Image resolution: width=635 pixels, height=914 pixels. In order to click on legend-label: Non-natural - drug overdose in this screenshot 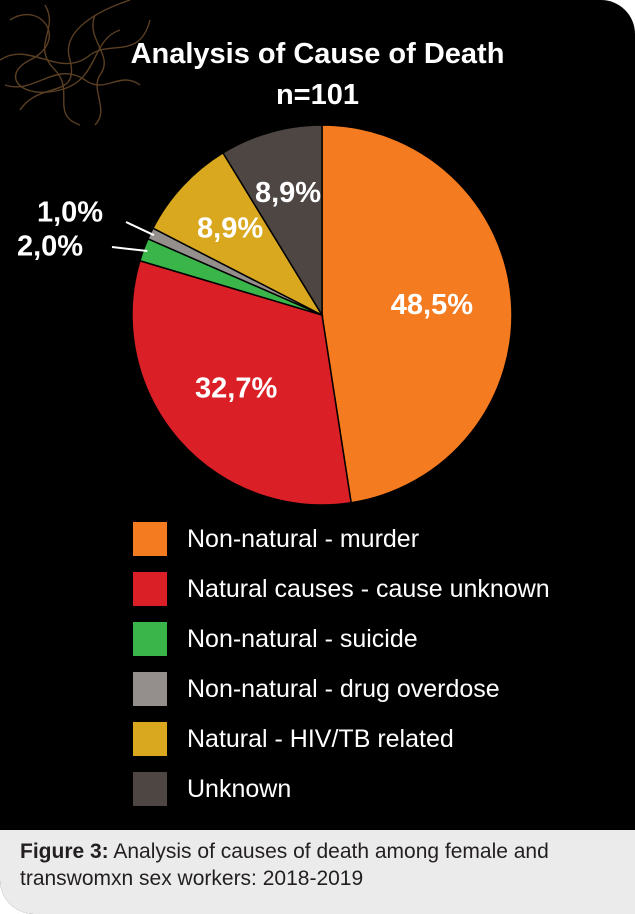, I will do `click(343, 689)`.